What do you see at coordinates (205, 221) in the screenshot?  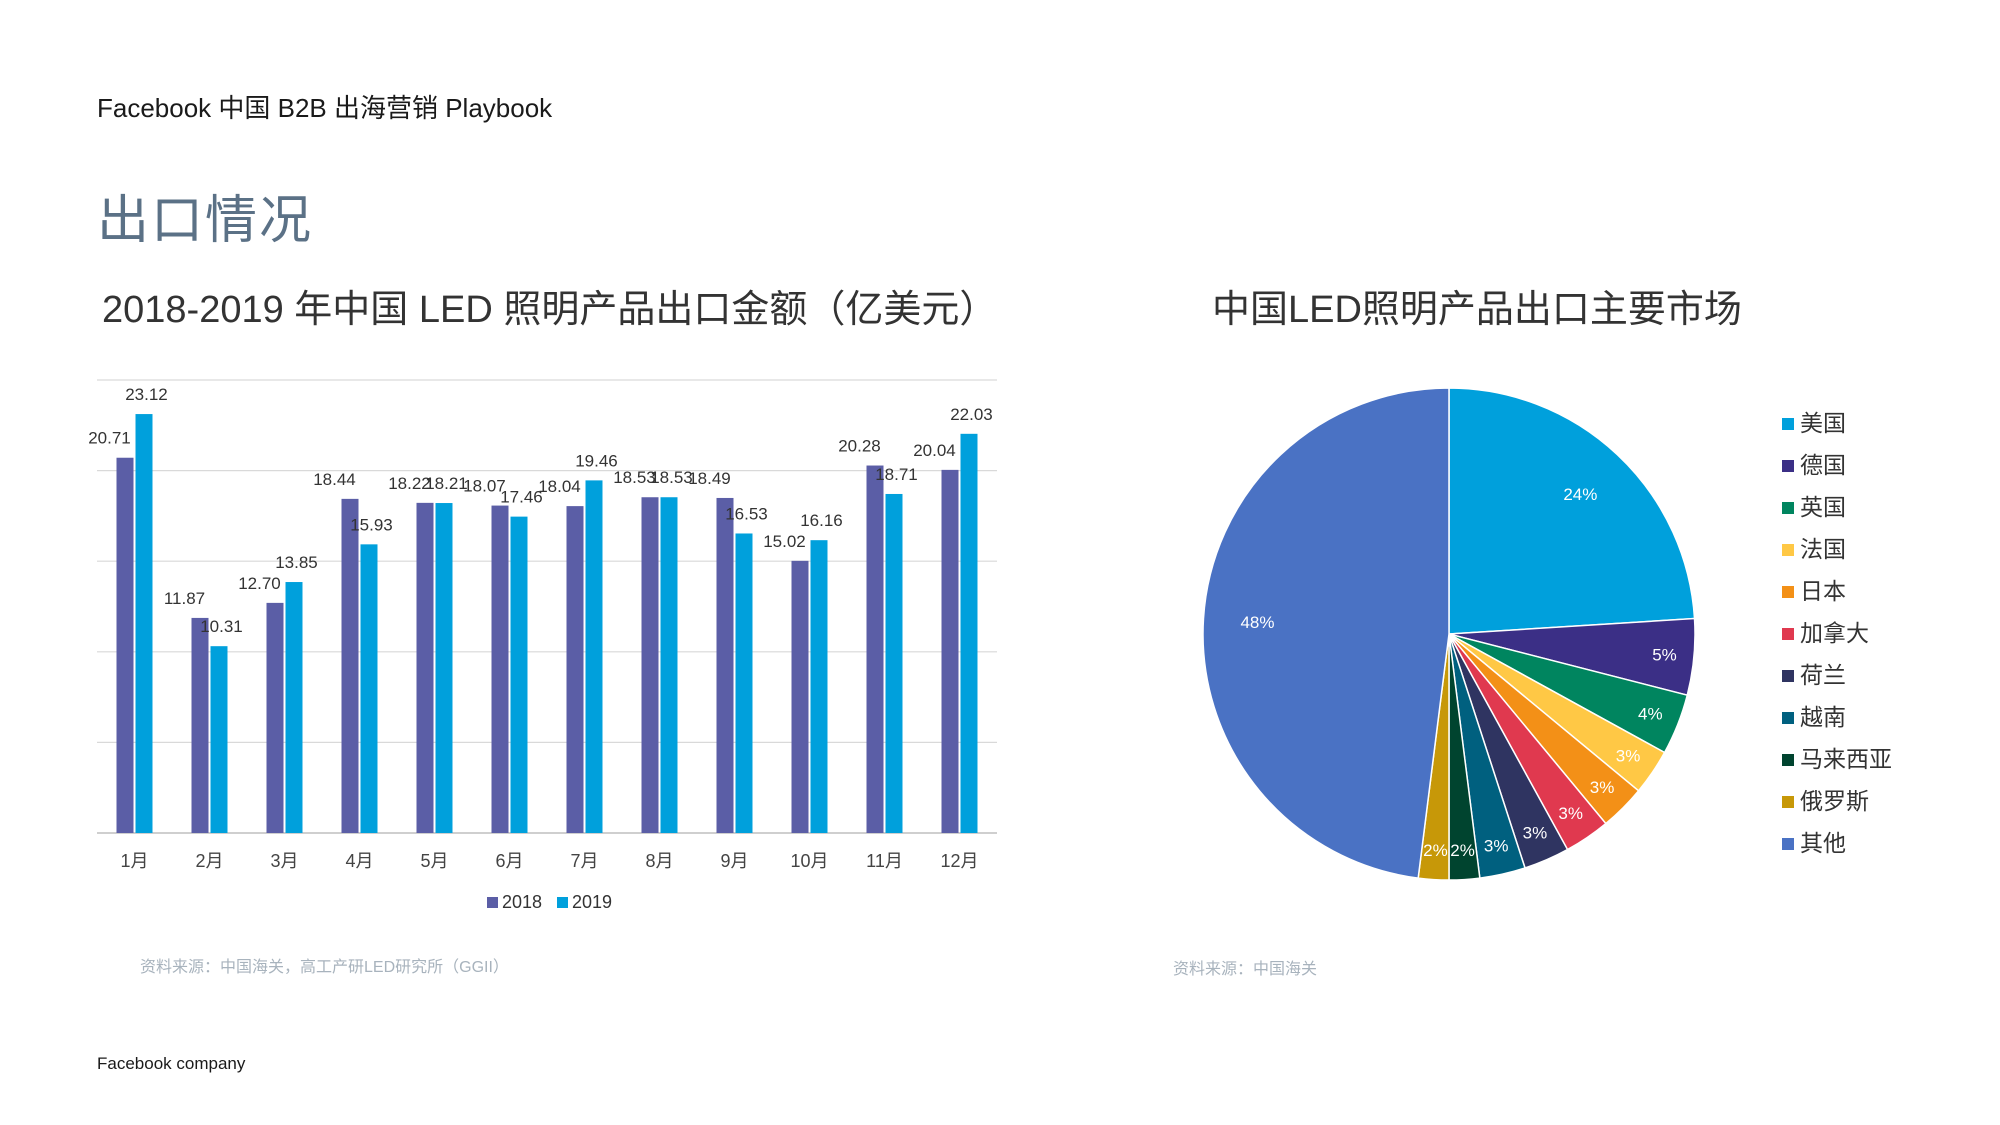 I see `page-title: 出口情况` at bounding box center [205, 221].